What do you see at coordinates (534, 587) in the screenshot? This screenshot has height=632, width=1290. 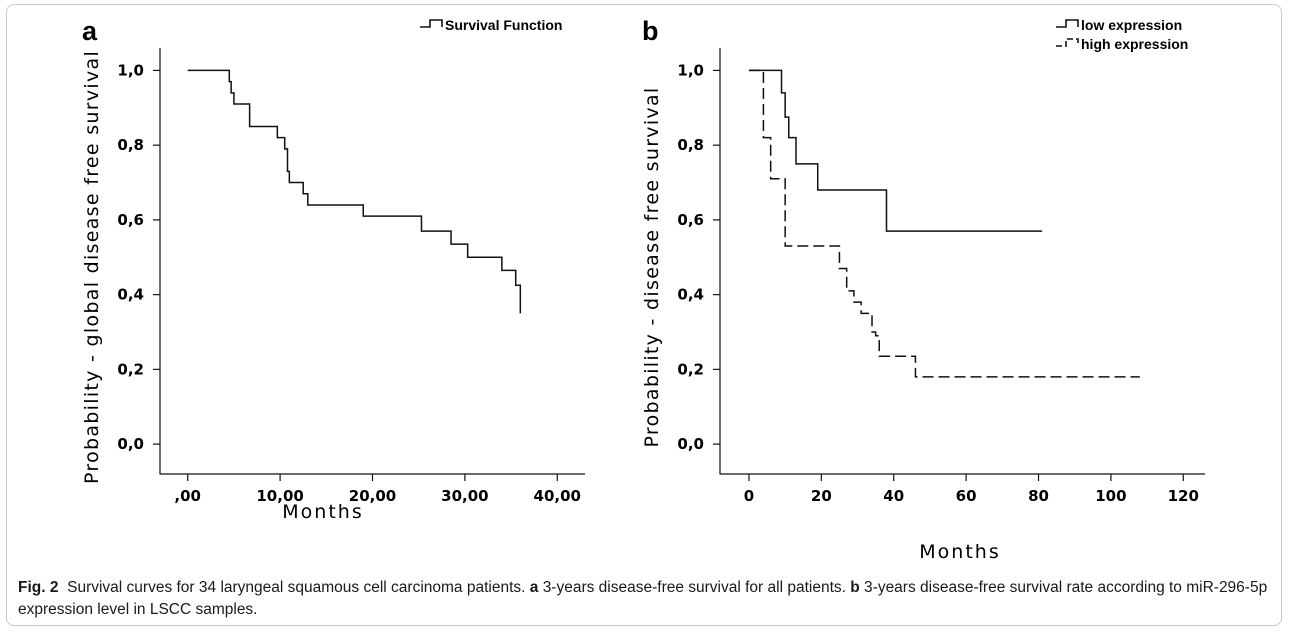 I see `caption-a-label: a` at bounding box center [534, 587].